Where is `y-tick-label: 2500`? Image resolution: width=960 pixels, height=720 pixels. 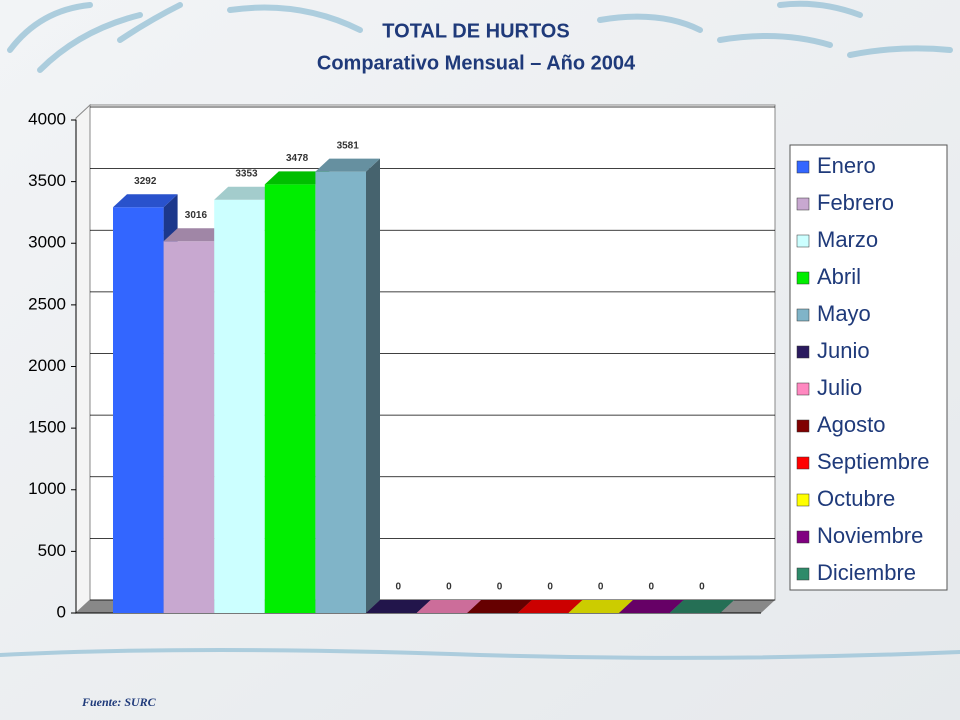 y-tick-label: 2500 is located at coordinates (47, 303).